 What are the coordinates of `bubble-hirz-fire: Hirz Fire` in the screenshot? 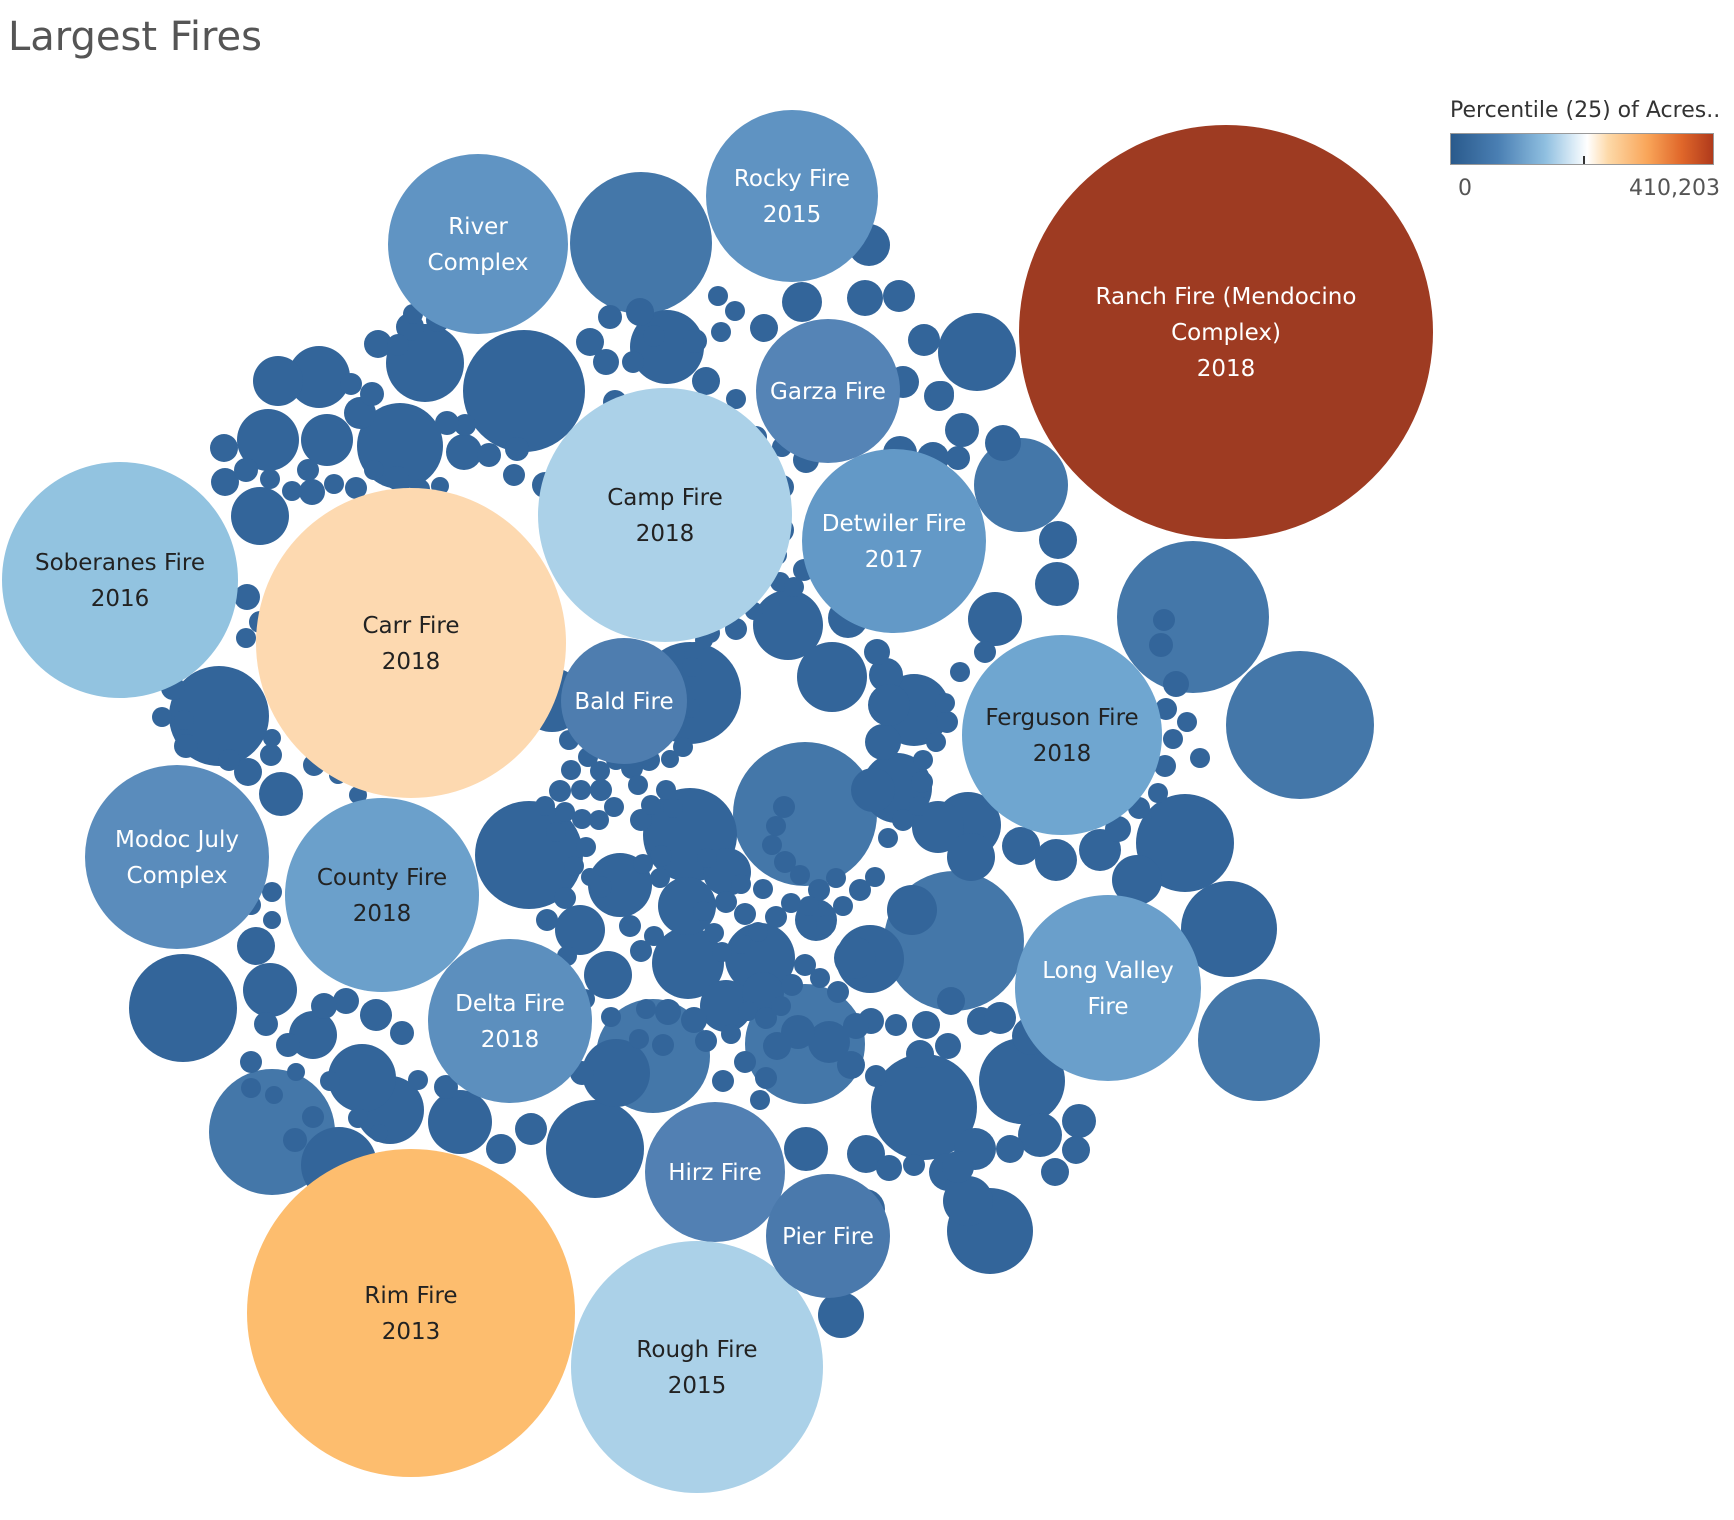 It's located at (715, 1172).